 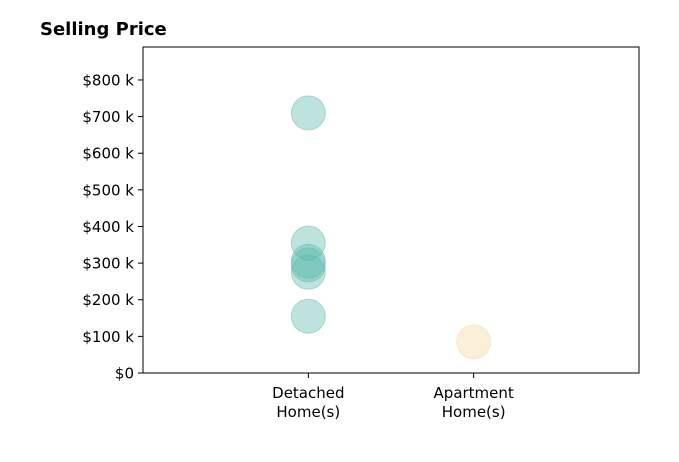 I want to click on x-axis: Detached Home(s) Apartment Home(s), so click(x=393, y=397).